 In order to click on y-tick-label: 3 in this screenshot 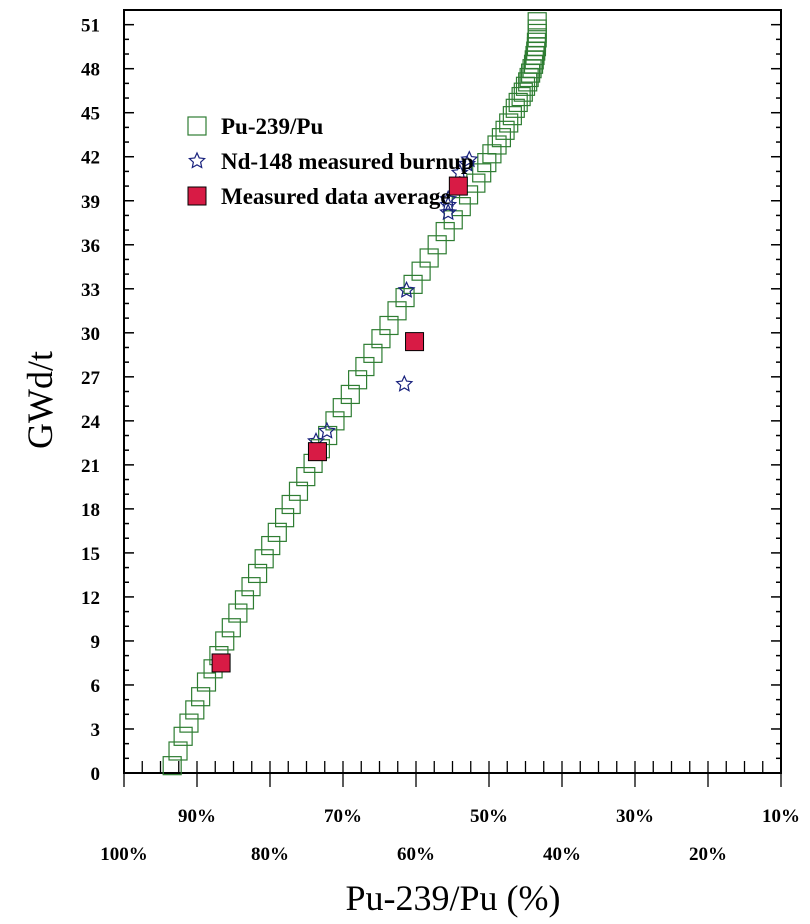, I will do `click(96, 730)`.